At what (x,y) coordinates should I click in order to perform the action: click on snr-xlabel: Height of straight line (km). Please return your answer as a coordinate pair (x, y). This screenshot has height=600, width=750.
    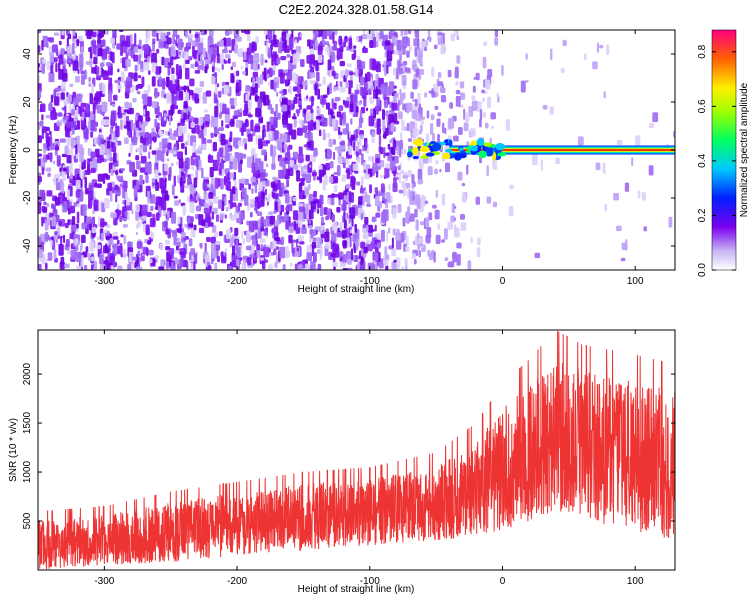
    Looking at the image, I should click on (356, 589).